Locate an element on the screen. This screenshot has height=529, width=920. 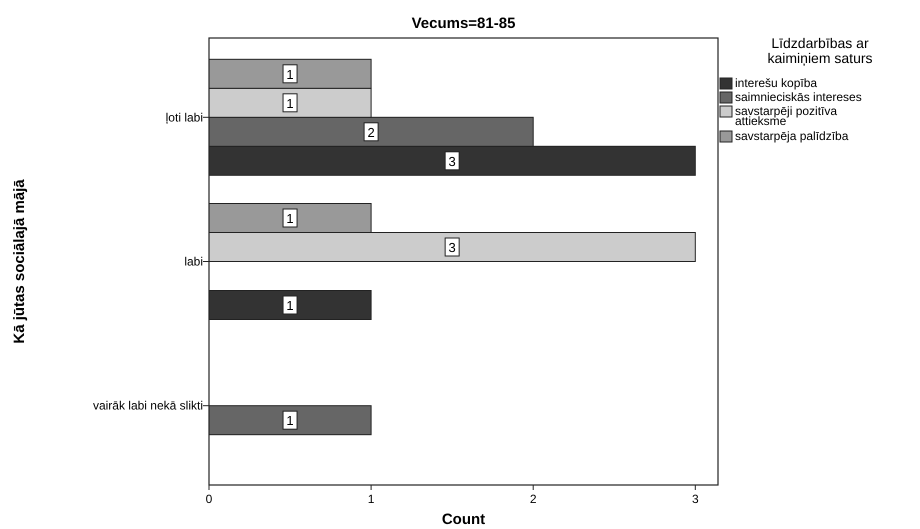
chart-title: Vecums=81-85 is located at coordinates (464, 23).